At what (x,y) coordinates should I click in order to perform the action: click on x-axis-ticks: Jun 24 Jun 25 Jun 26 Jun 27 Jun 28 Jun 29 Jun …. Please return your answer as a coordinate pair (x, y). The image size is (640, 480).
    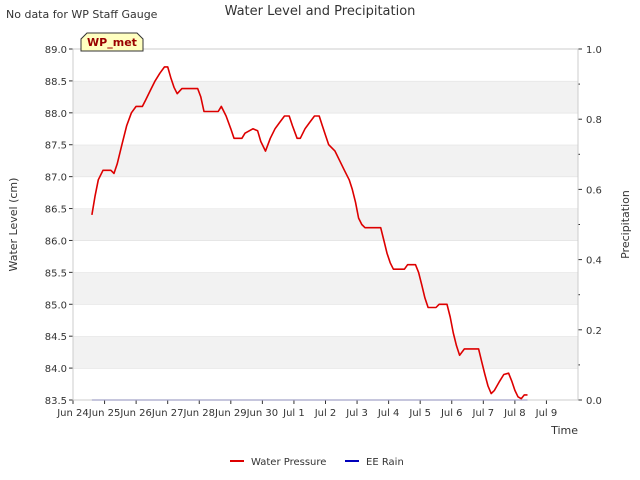
    Looking at the image, I should click on (306, 409).